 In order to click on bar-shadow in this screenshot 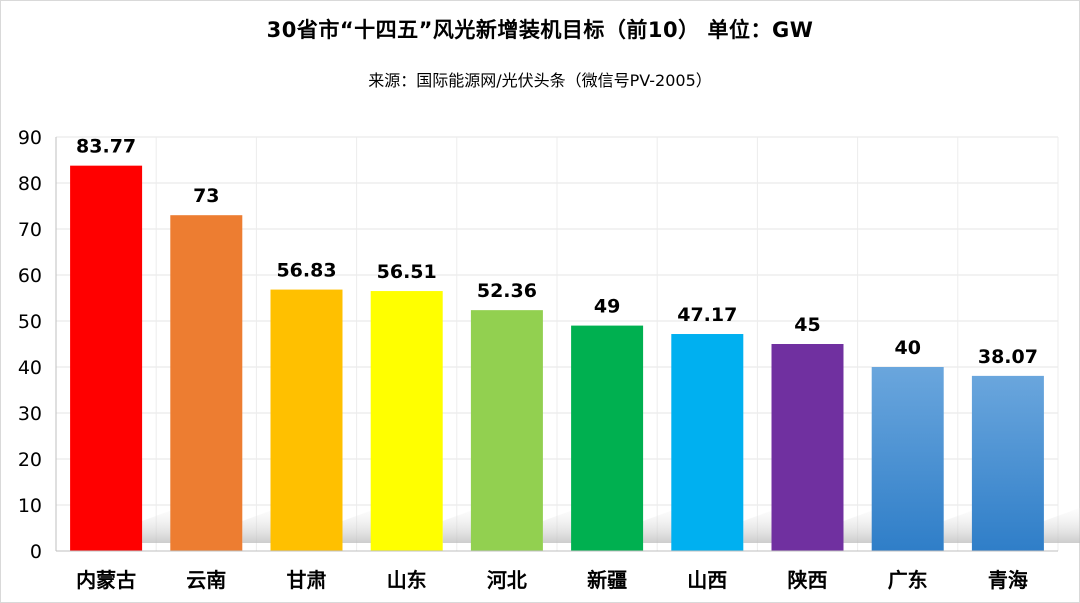, I will do `click(1061, 525)`.